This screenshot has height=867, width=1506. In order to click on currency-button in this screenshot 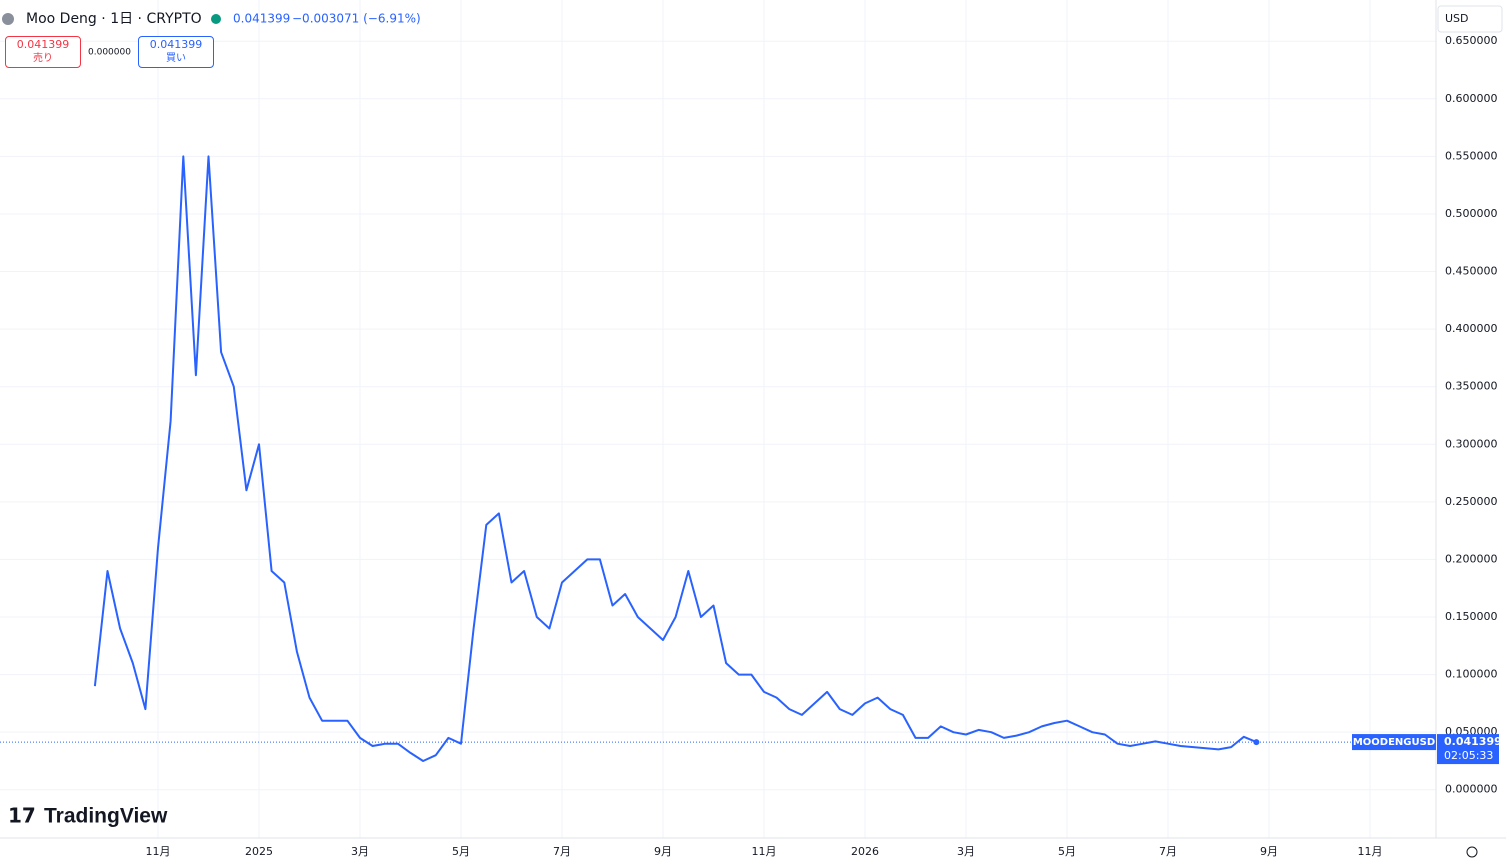, I will do `click(1470, 19)`.